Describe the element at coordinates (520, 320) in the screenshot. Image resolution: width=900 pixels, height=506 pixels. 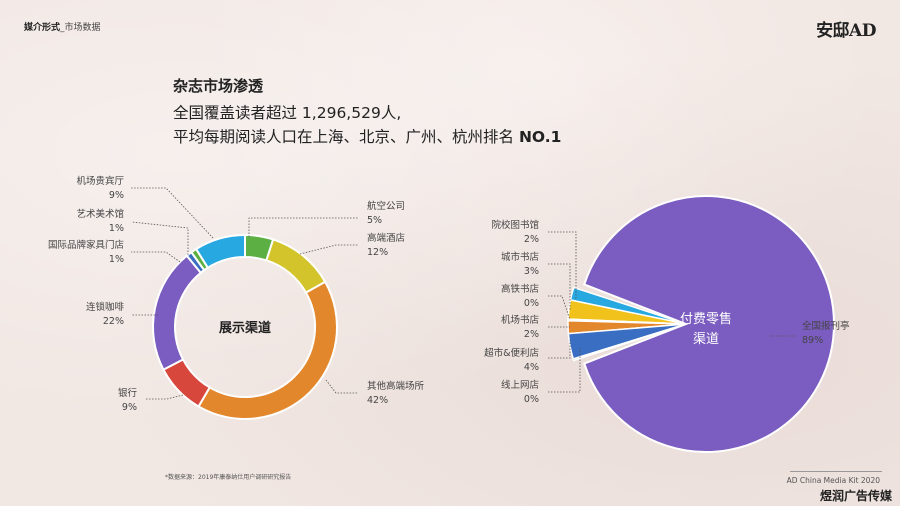
I see `retail-slice-label-4: 机场书店` at that location.